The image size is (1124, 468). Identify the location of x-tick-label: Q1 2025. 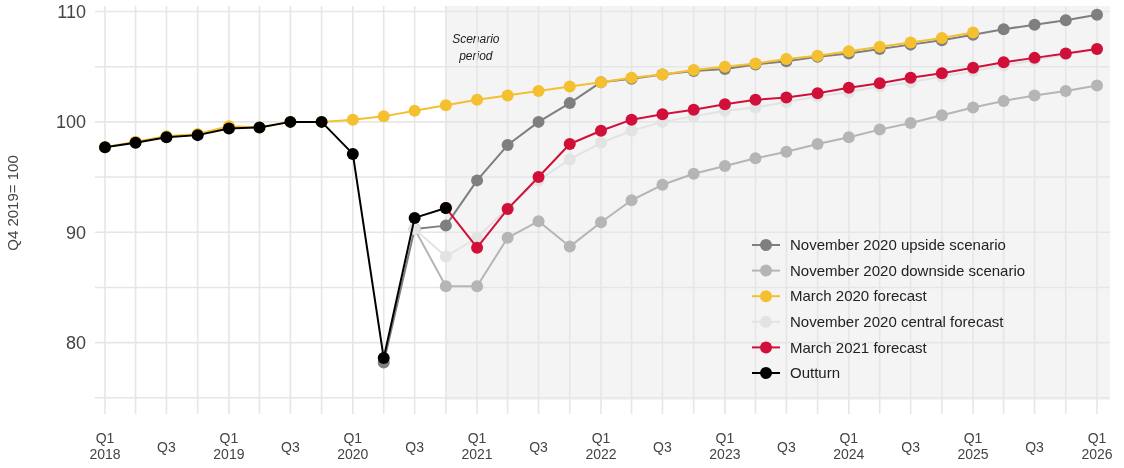
(973, 446).